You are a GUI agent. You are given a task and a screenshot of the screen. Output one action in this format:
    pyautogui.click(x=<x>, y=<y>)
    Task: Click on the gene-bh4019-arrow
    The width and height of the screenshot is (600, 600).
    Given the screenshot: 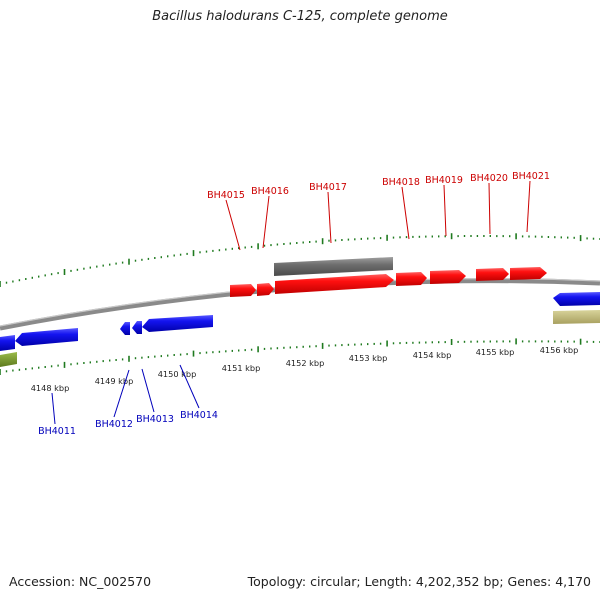 What is the action you would take?
    pyautogui.click(x=448, y=277)
    